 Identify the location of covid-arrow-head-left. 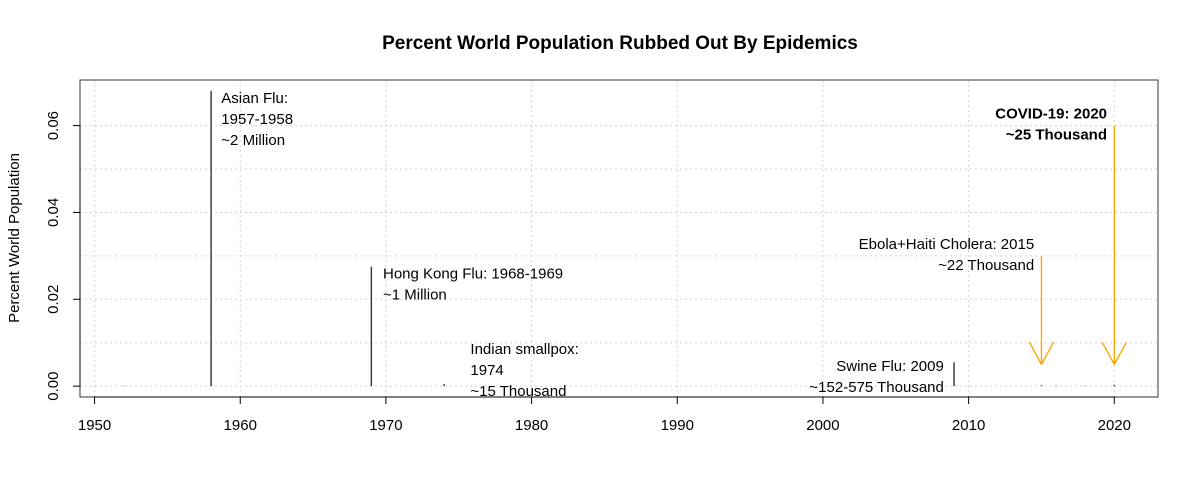
(1108, 353).